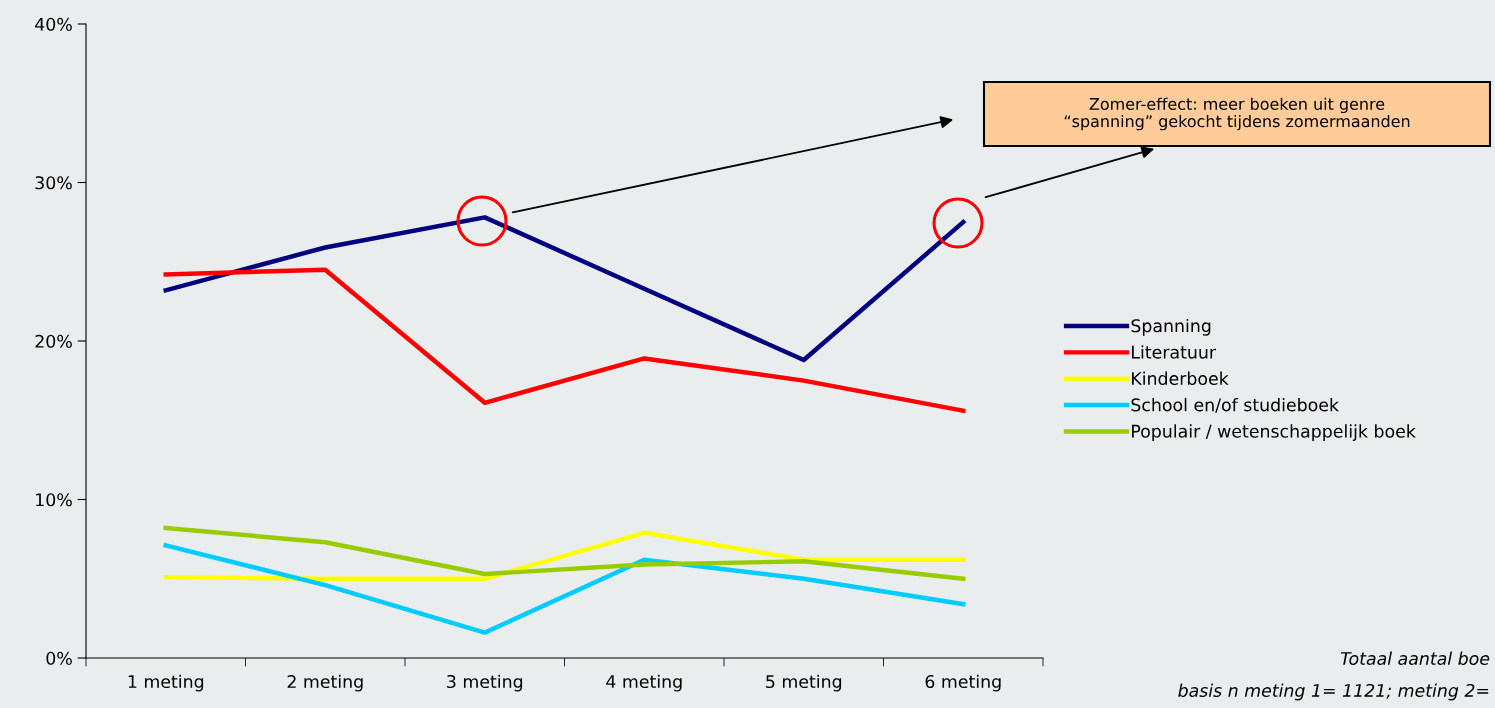 The width and height of the screenshot is (1495, 708). Describe the element at coordinates (485, 683) in the screenshot. I see `x-tick-label: 3 meting` at that location.